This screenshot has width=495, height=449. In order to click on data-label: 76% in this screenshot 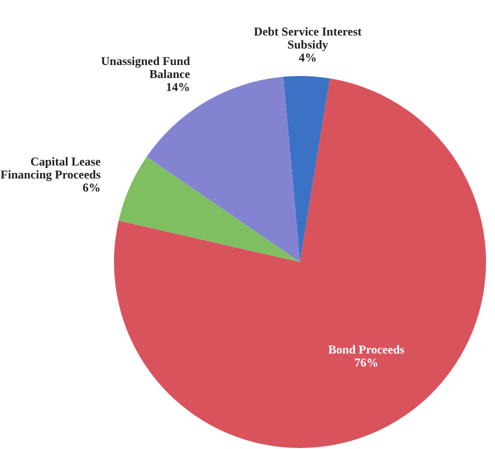, I will do `click(366, 363)`.